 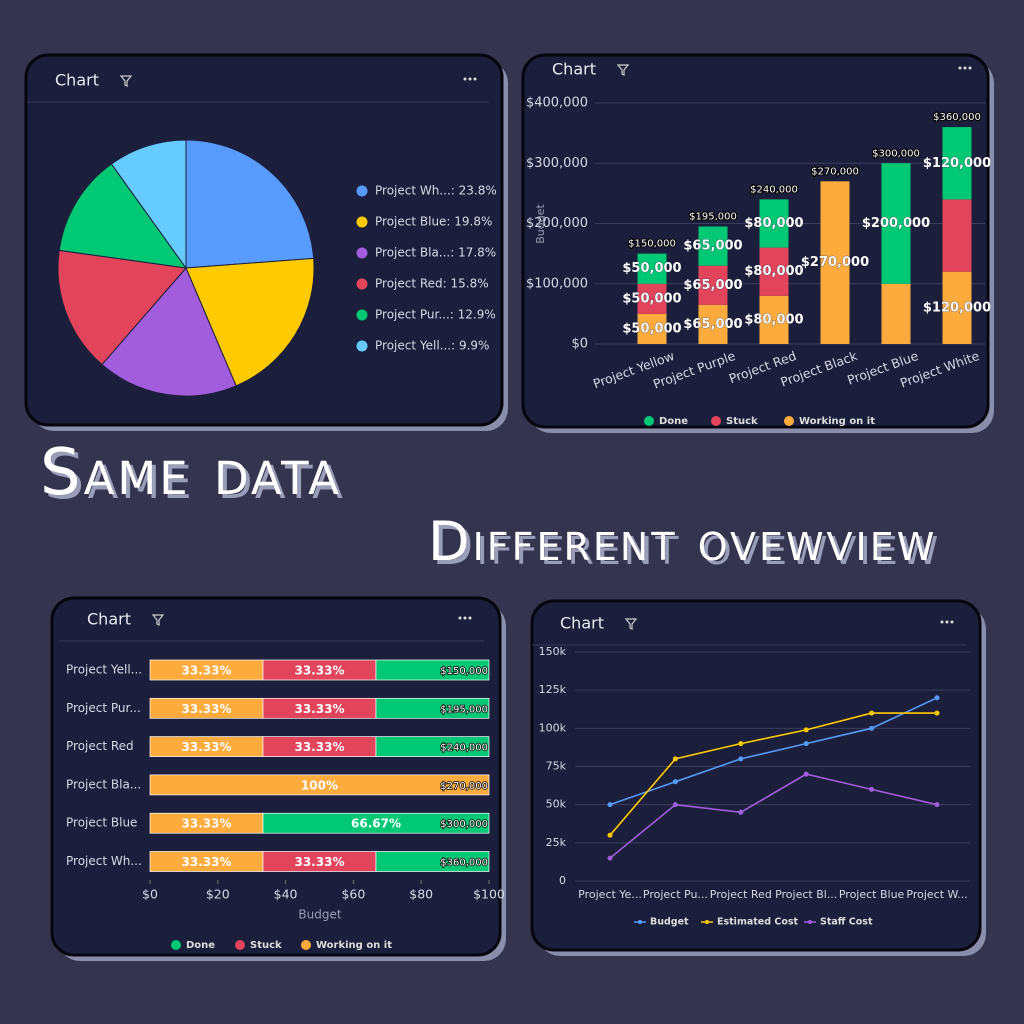 I want to click on bar-total-label: $360,000, so click(x=957, y=117).